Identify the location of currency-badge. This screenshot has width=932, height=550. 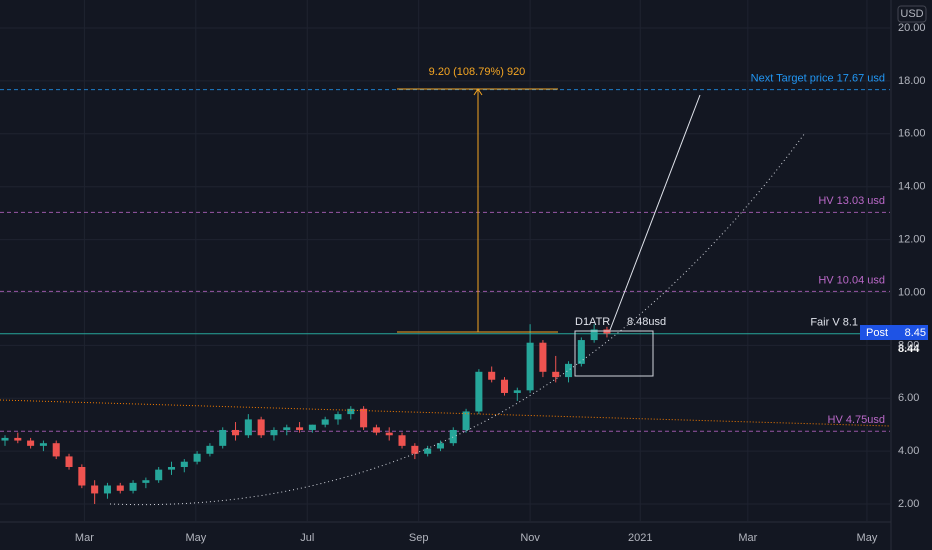
(912, 14).